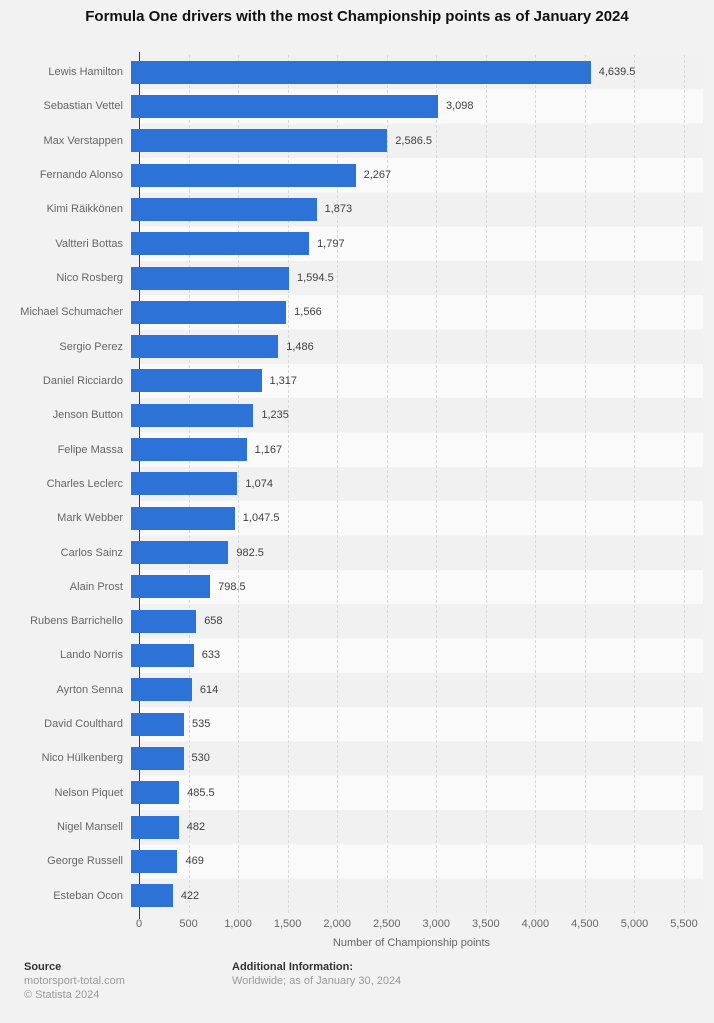 The height and width of the screenshot is (1023, 714). Describe the element at coordinates (83, 140) in the screenshot. I see `category-label: Max Verstappen` at that location.